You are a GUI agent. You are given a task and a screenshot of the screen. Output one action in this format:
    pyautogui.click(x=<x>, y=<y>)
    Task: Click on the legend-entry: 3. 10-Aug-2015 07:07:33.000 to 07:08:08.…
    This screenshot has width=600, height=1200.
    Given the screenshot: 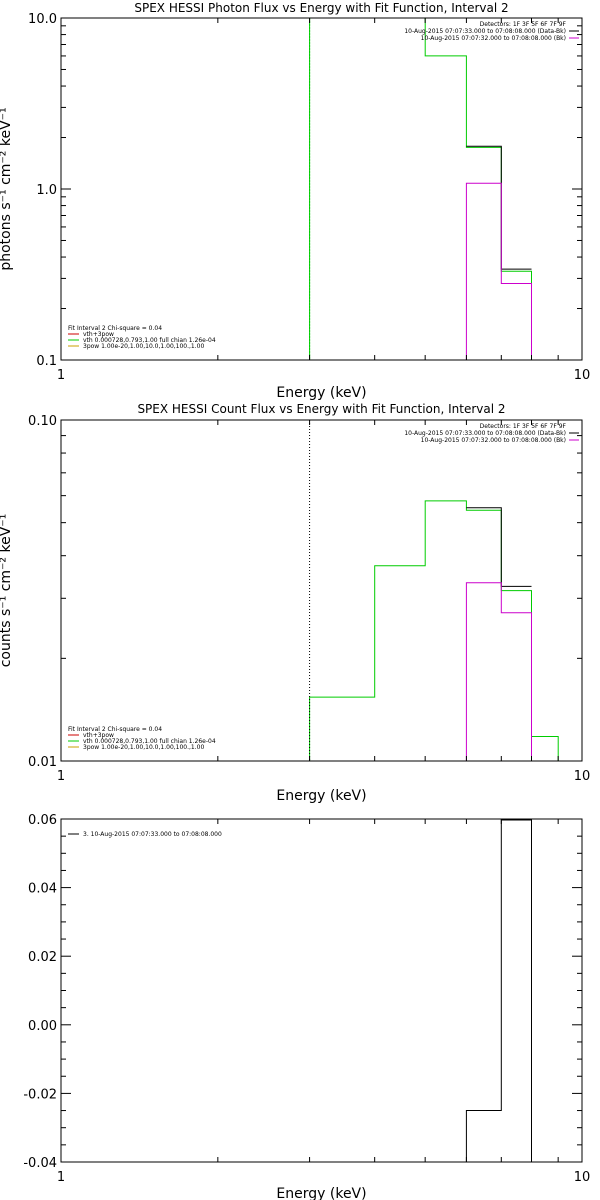 What is the action you would take?
    pyautogui.click(x=152, y=834)
    